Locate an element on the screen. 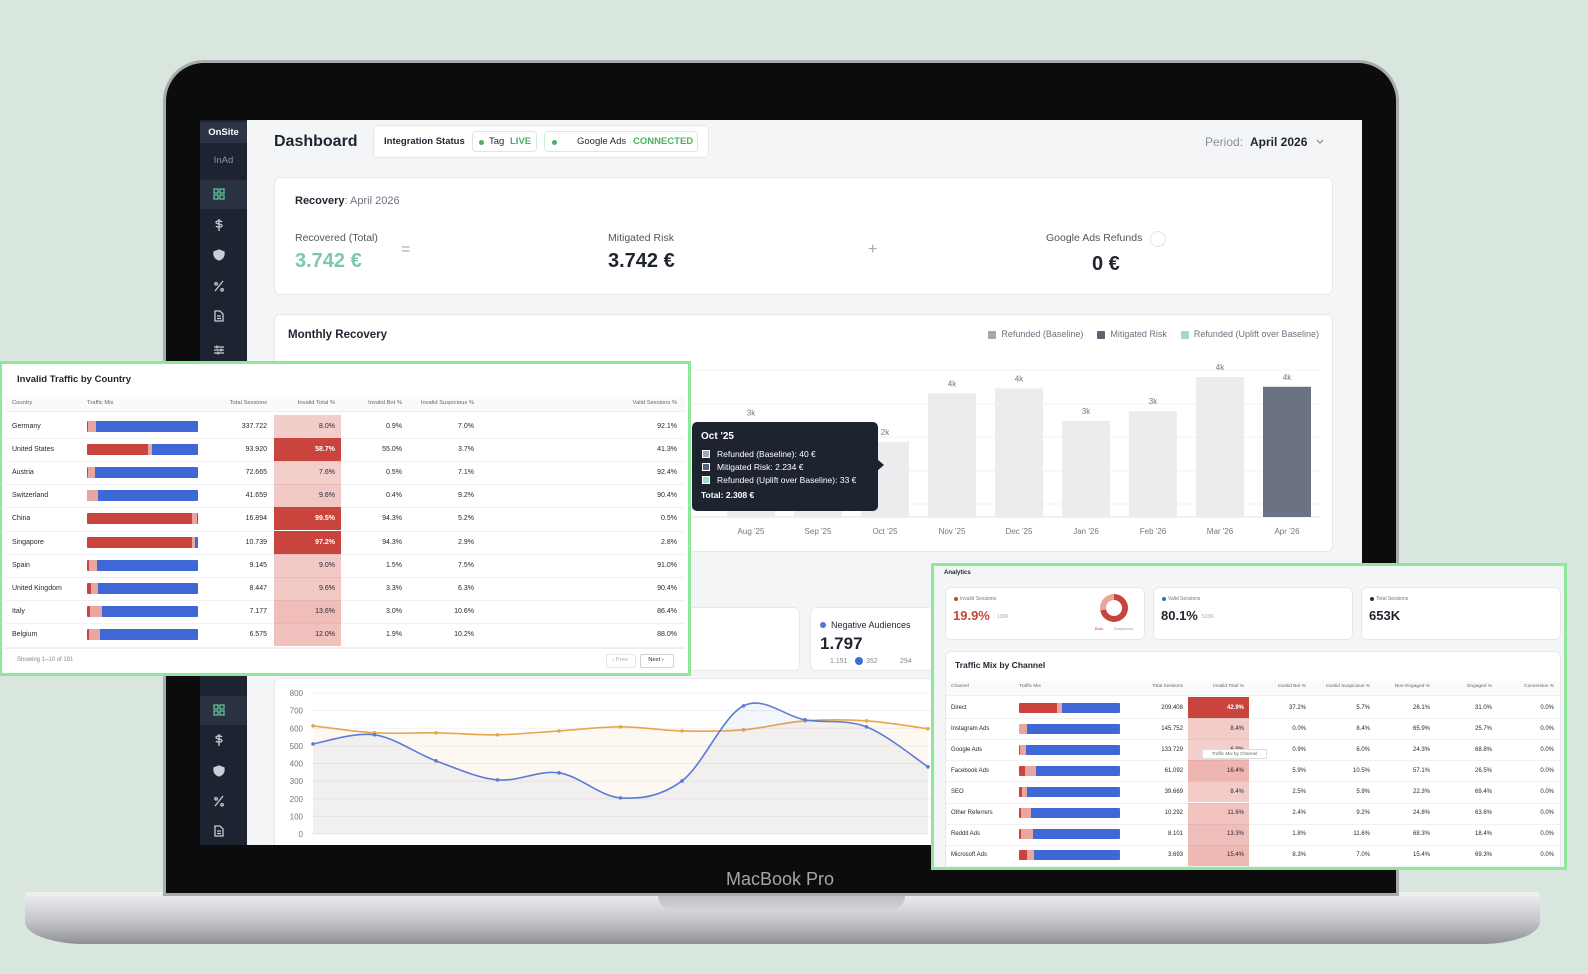 The image size is (1588, 974). hover-tooltip is located at coordinates (1234, 754).